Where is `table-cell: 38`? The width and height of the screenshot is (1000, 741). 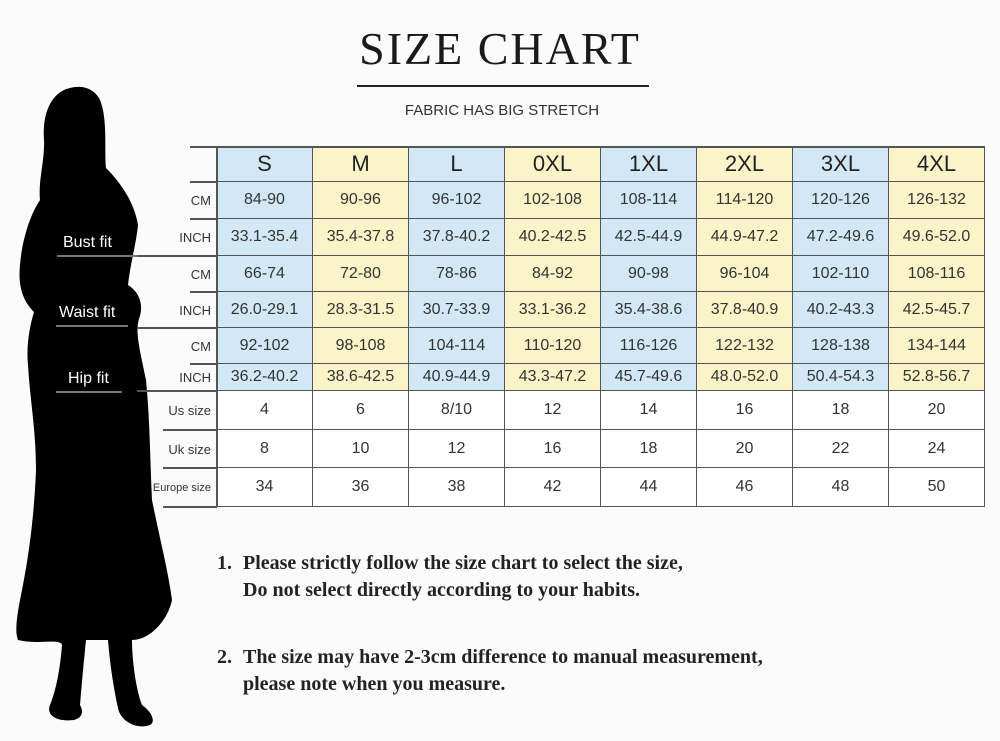
table-cell: 38 is located at coordinates (457, 487).